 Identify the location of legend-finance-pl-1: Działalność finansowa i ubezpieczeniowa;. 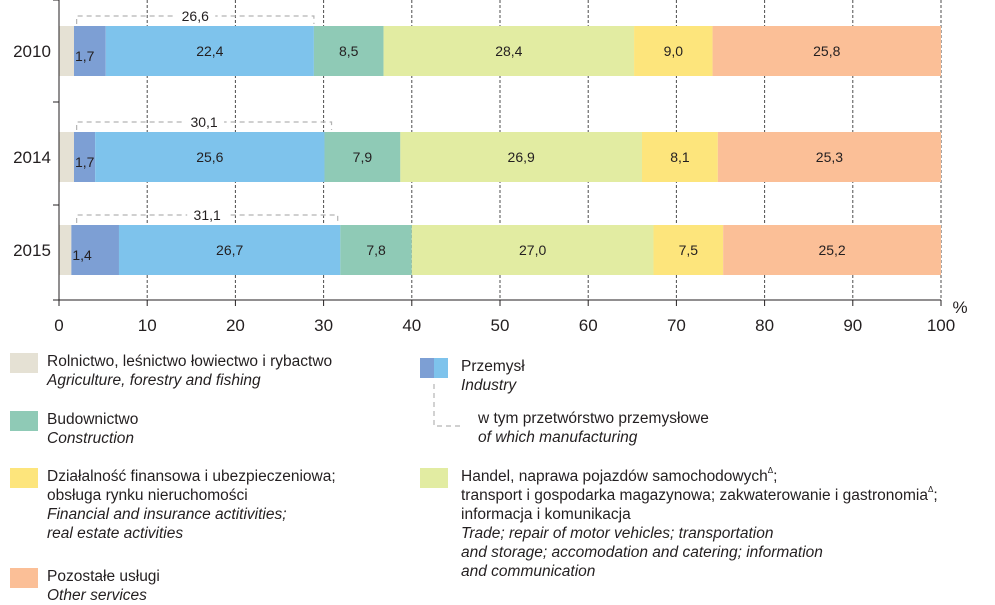
(191, 476).